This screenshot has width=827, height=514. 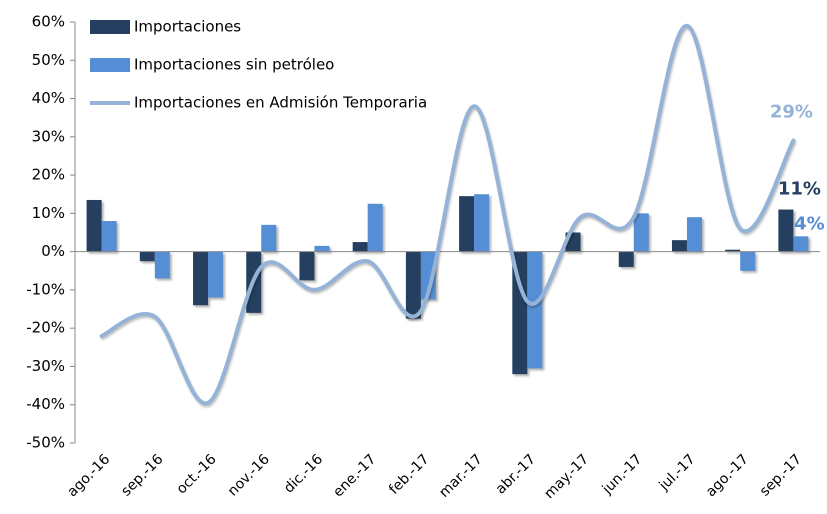 What do you see at coordinates (622, 474) in the screenshot?
I see `x-tick-label: jun.-17` at bounding box center [622, 474].